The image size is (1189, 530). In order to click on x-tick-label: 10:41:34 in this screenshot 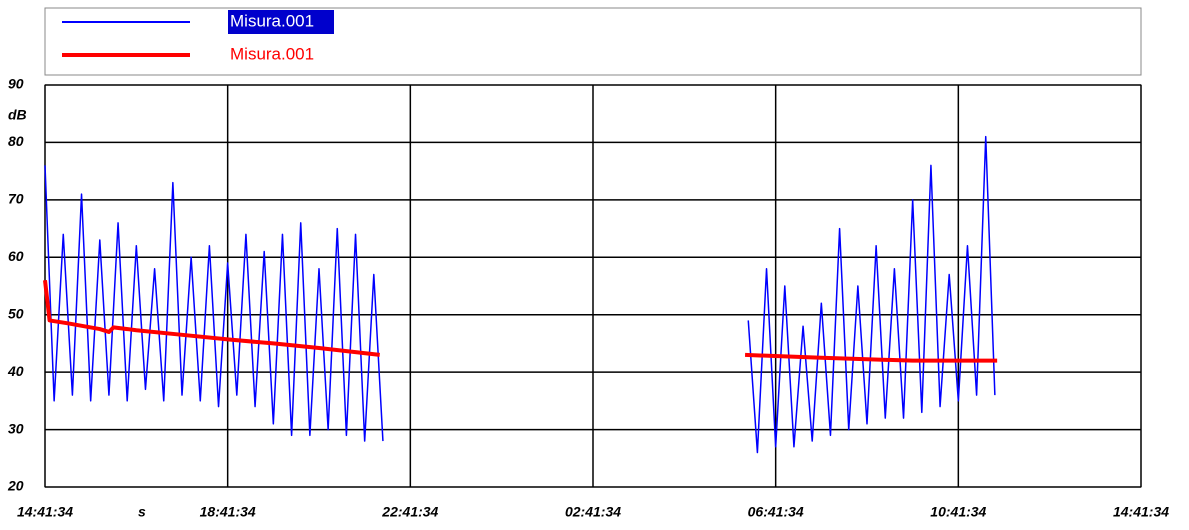, I will do `click(958, 512)`.